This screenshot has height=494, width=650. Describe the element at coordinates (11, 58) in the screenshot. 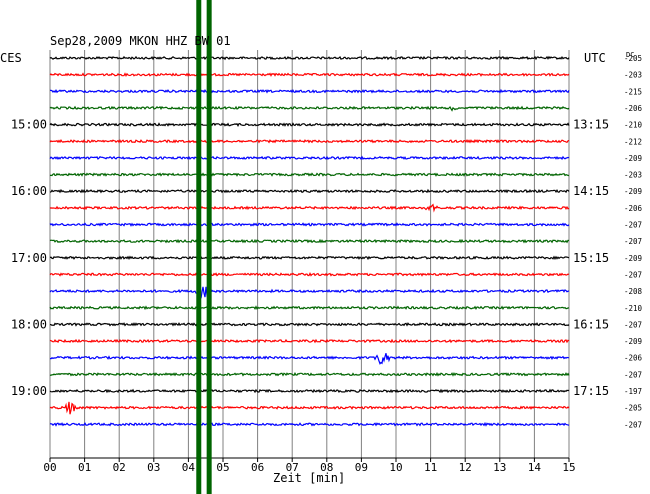

I see `left-timezone-label: CES` at that location.